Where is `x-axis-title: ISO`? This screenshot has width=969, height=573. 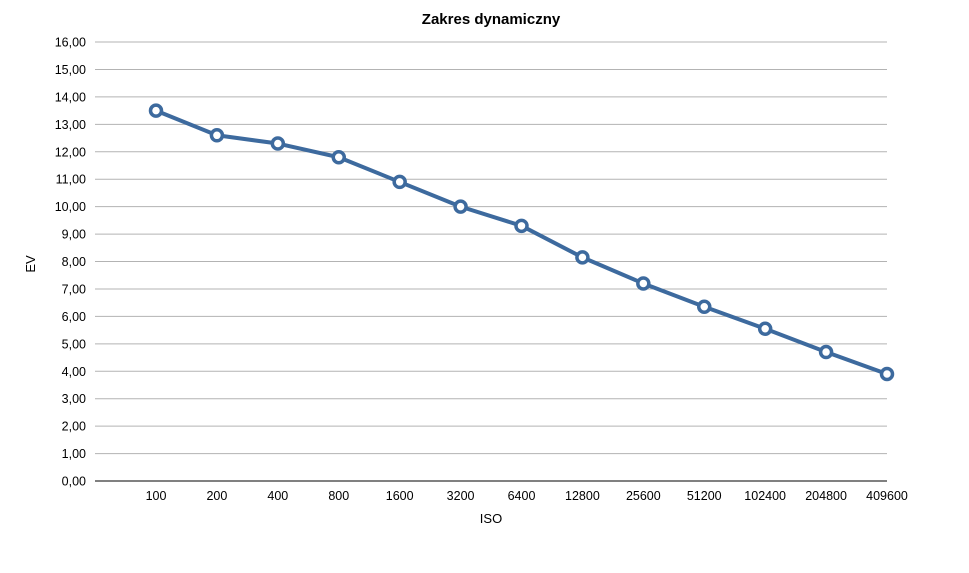
x-axis-title: ISO is located at coordinates (491, 518).